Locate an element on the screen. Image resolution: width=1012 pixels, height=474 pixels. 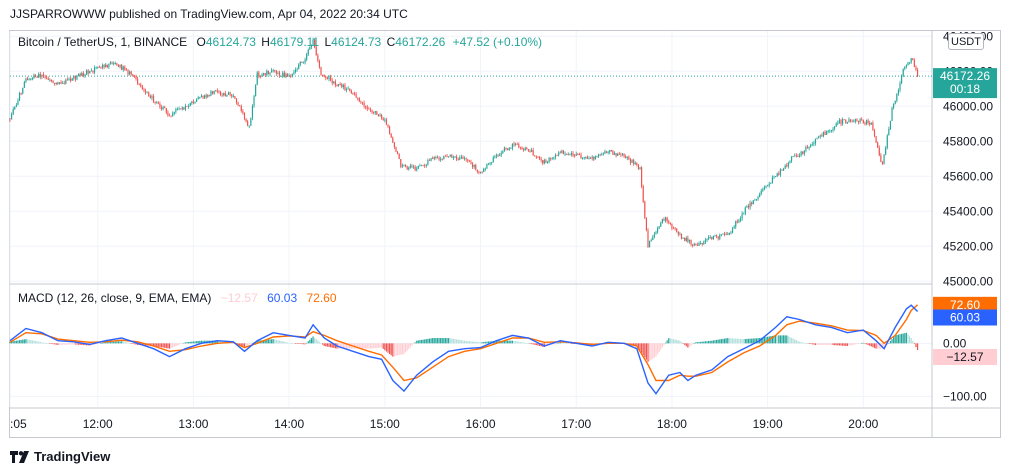
tradingview-logo: TradingView is located at coordinates (60, 456).